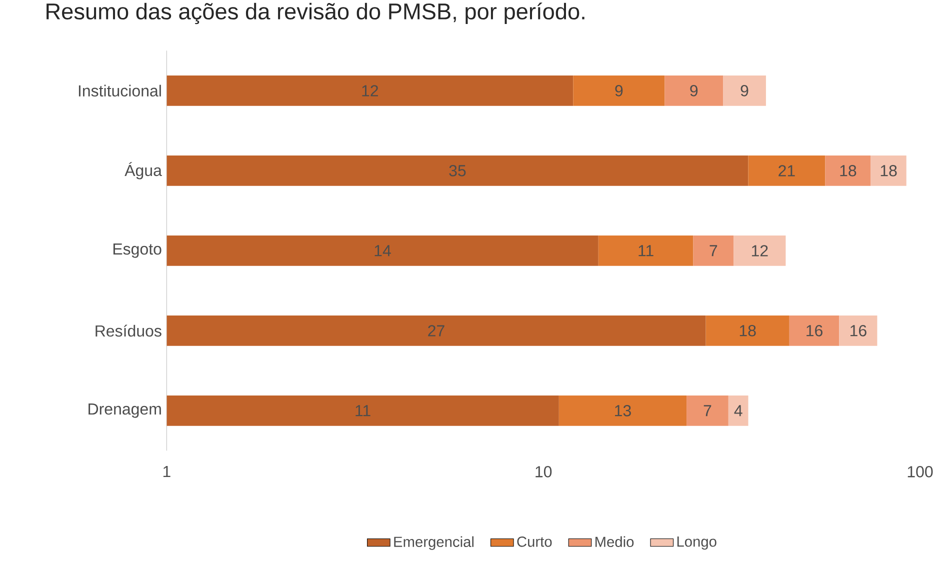  I want to click on legend-label: Longo, so click(696, 543).